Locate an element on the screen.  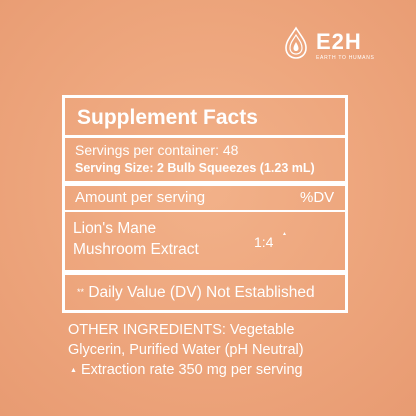
extraction-footnote: ▲ Extraction rate 350 mg per serving is located at coordinates (186, 370).